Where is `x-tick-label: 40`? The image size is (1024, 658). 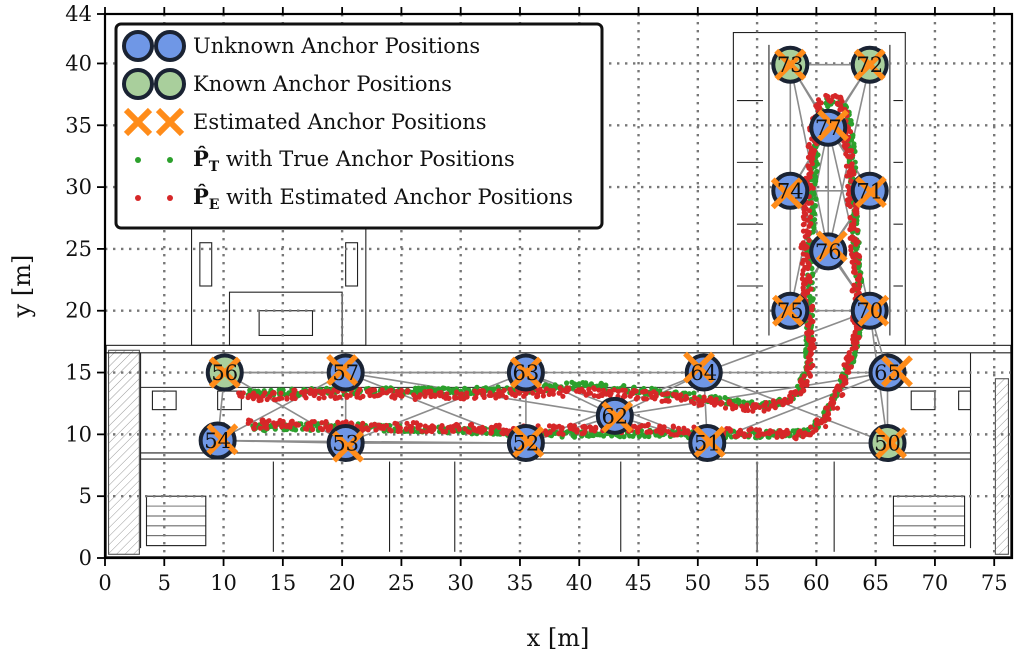 x-tick-label: 40 is located at coordinates (579, 583).